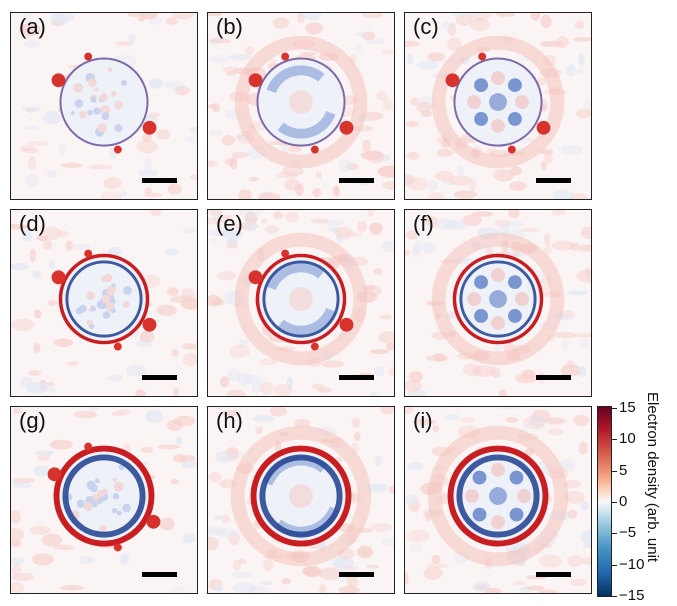  What do you see at coordinates (32, 223) in the screenshot?
I see `panel-label: (d)` at bounding box center [32, 223].